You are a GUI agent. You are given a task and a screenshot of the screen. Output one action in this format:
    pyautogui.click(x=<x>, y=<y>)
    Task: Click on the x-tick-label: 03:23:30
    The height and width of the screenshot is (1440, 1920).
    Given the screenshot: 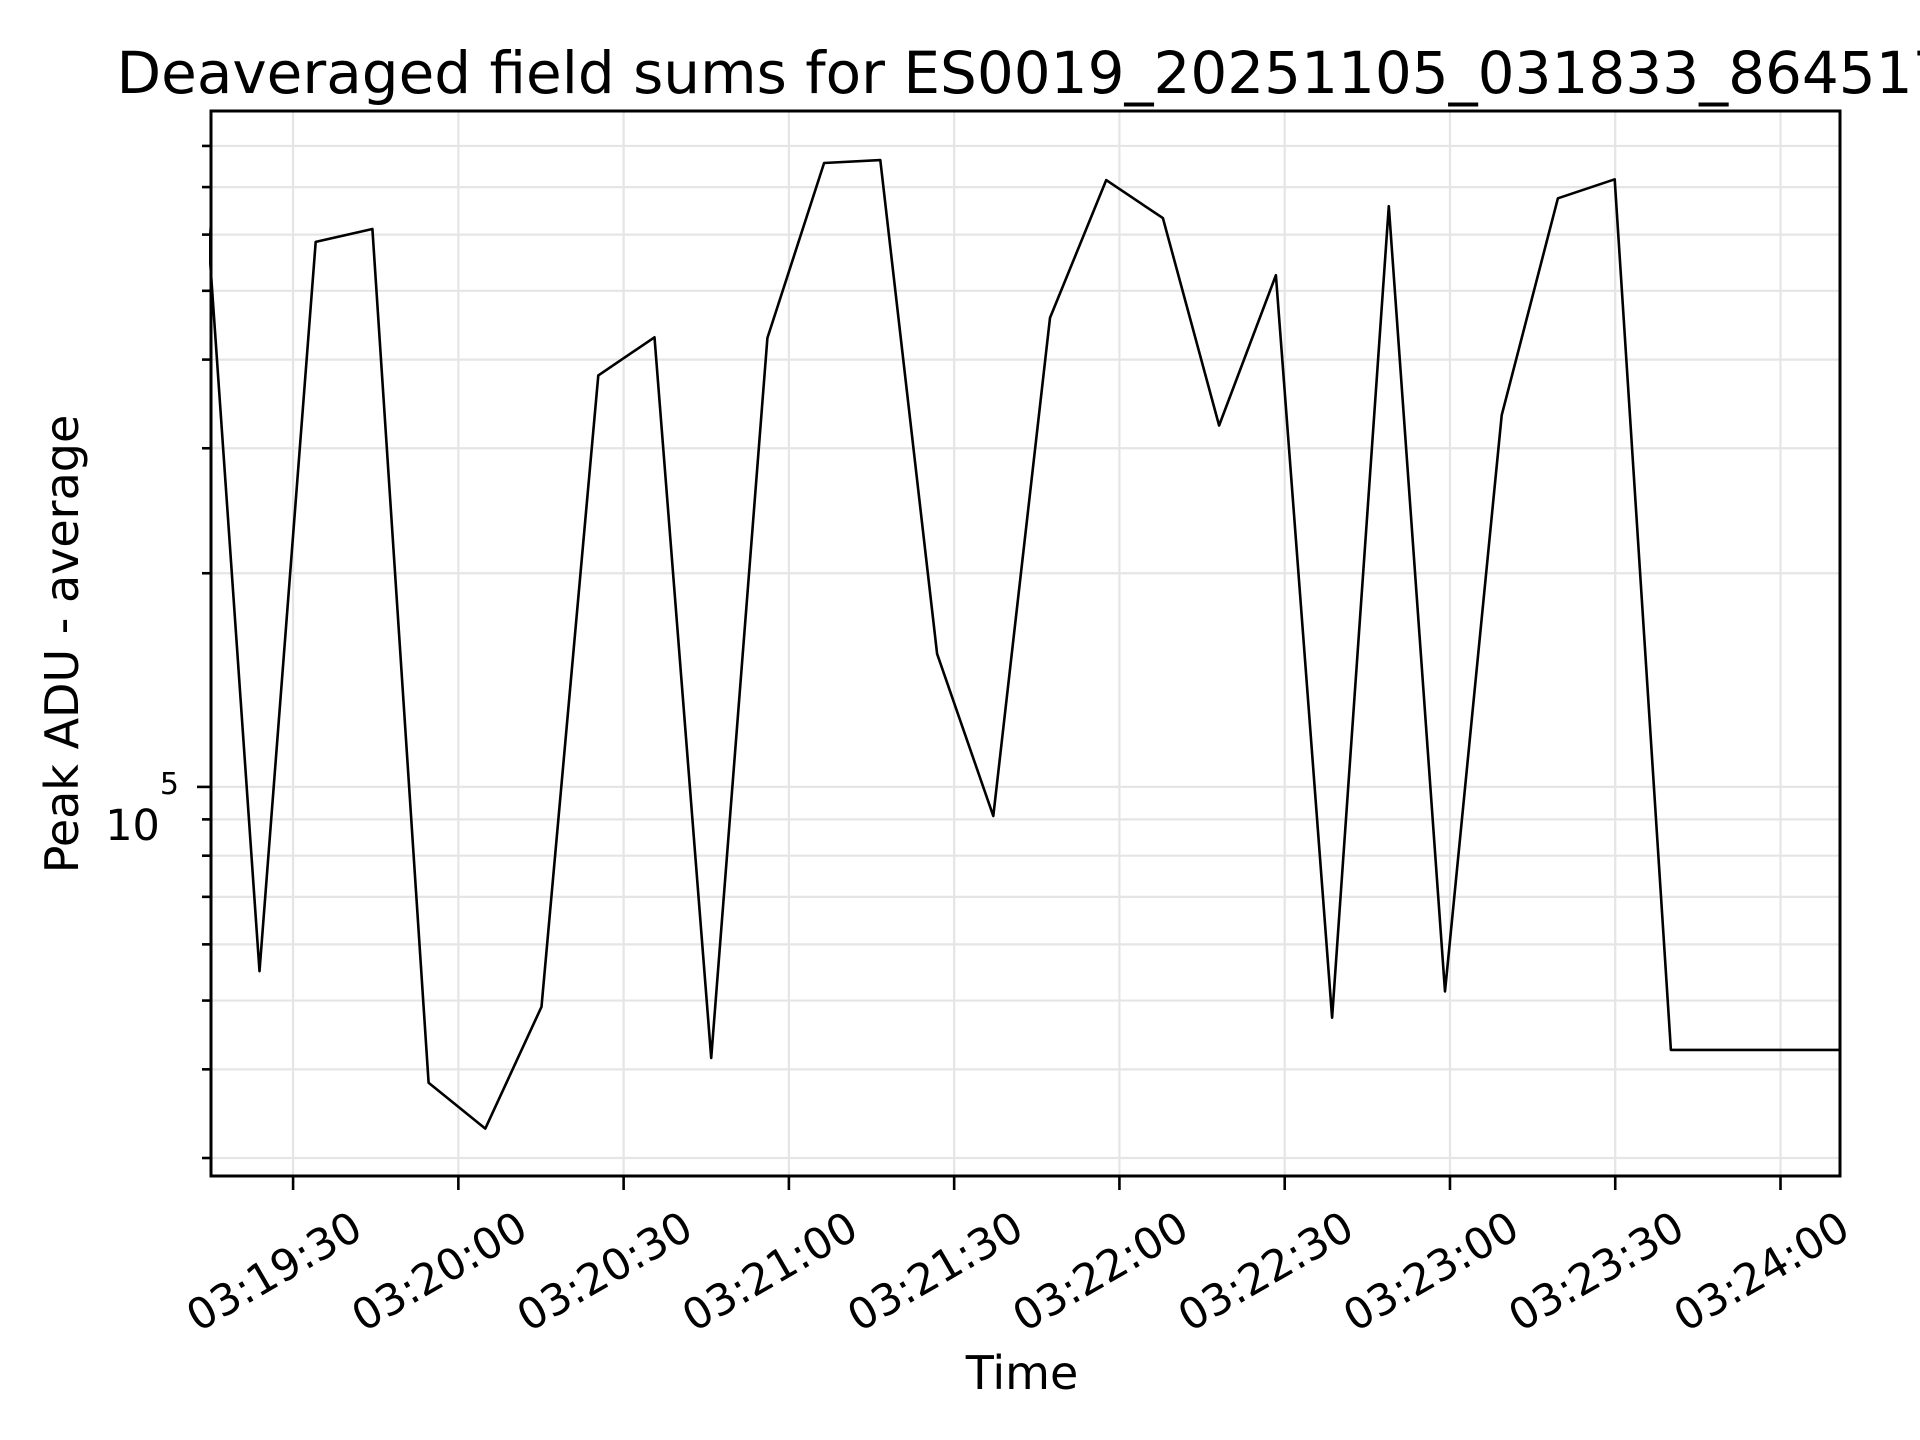 What is the action you would take?
    pyautogui.click(x=1596, y=1272)
    